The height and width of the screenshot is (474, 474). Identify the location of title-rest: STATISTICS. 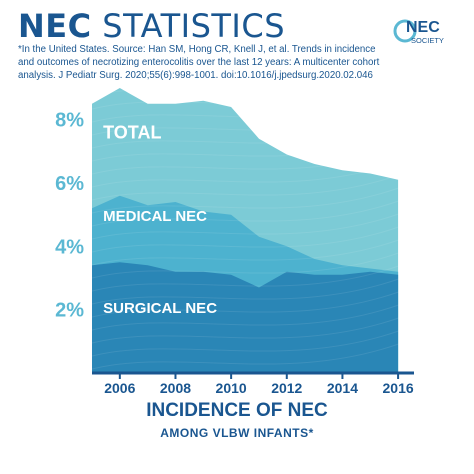
(194, 26).